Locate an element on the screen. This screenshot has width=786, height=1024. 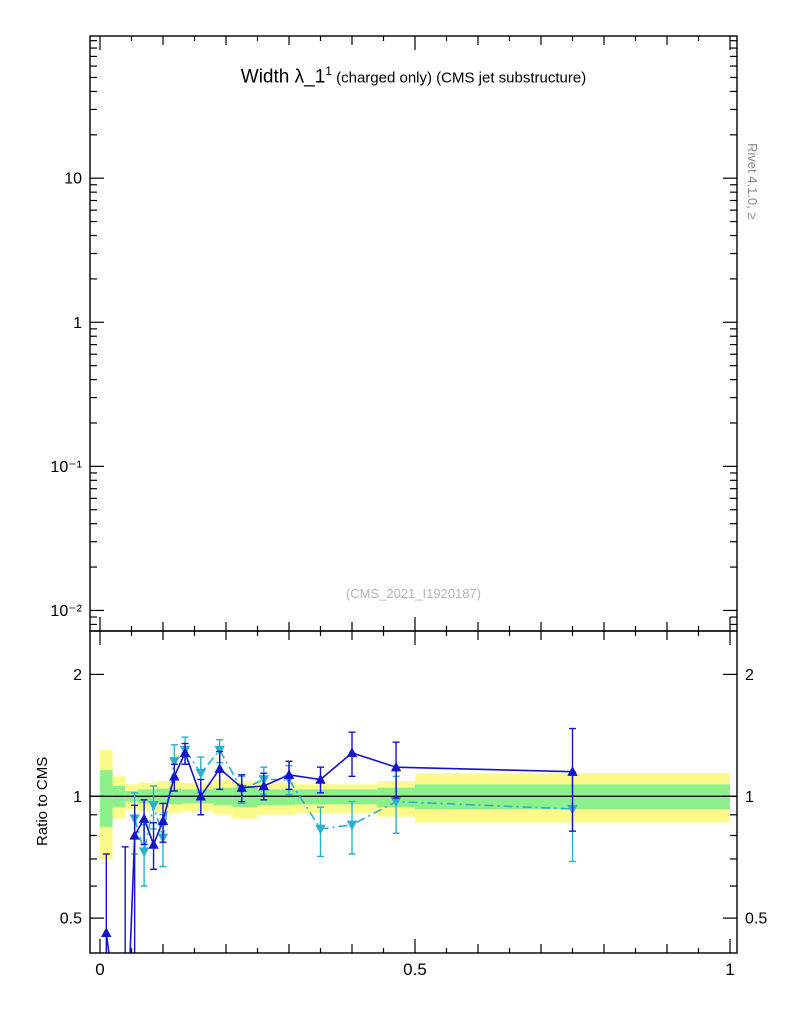
ratio-axis-title: Ratio to CMS is located at coordinates (42, 801).